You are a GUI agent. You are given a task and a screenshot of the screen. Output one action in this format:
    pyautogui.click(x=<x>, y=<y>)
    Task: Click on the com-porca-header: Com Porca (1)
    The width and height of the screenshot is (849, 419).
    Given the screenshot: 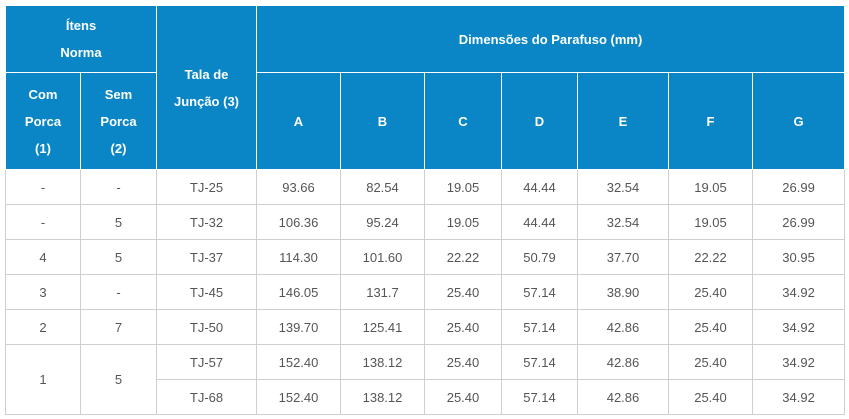 What is the action you would take?
    pyautogui.click(x=43, y=121)
    